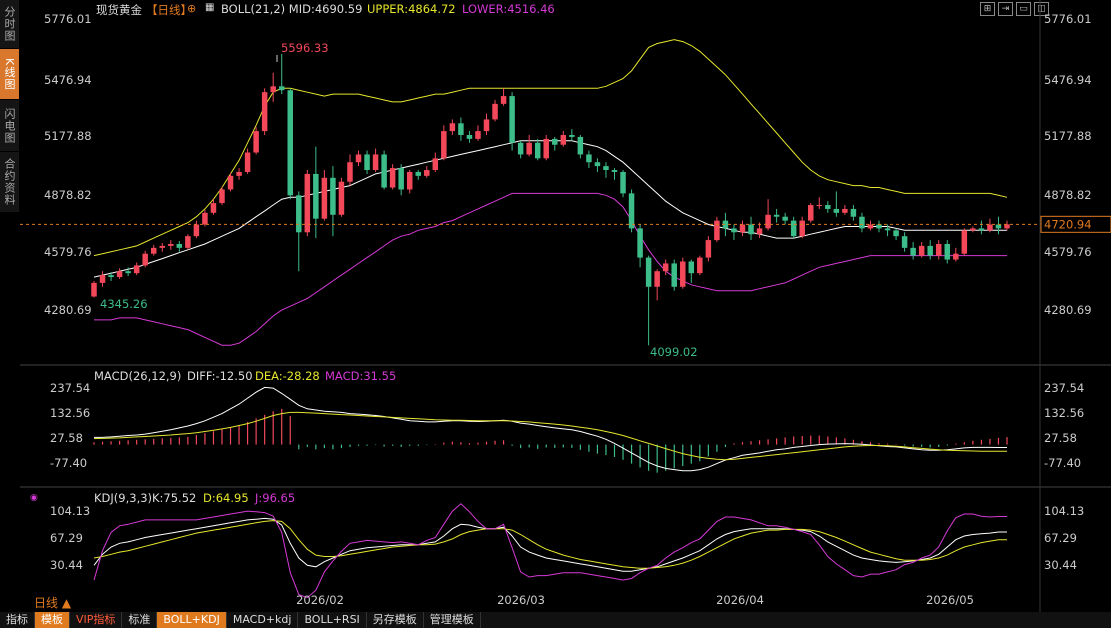 This screenshot has width=1111, height=628. What do you see at coordinates (210, 7) in the screenshot?
I see `indicator-icon: ▦` at bounding box center [210, 7].